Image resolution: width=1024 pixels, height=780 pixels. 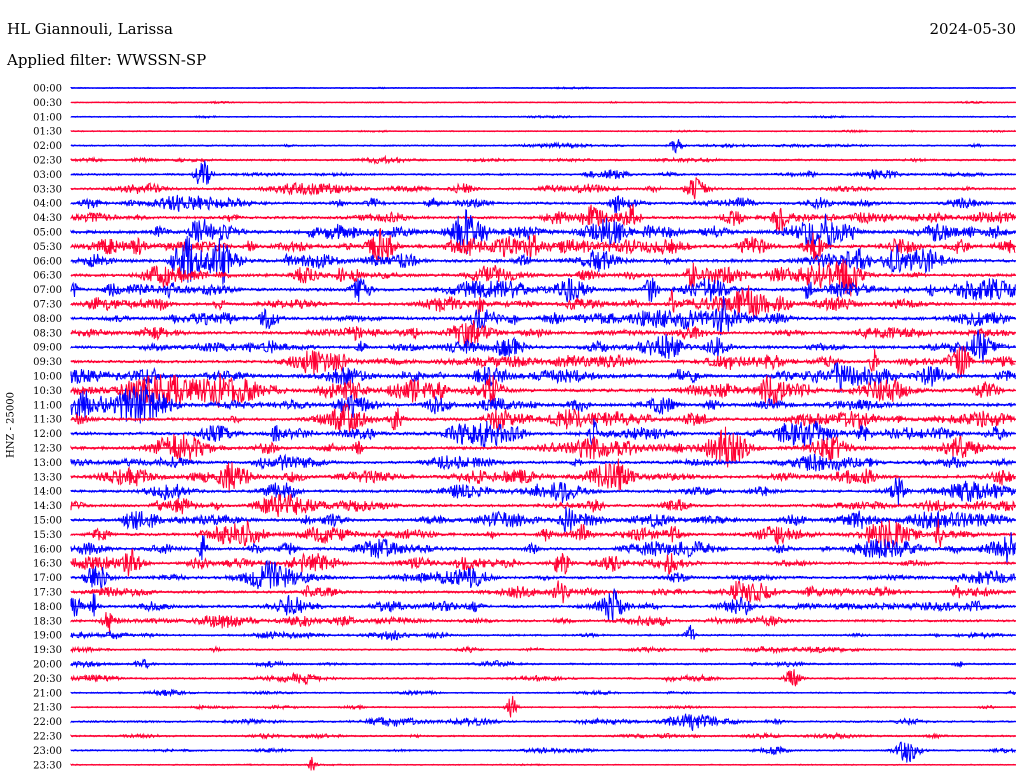 What do you see at coordinates (47, 247) in the screenshot?
I see `time-tick-label: 05:30` at bounding box center [47, 247].